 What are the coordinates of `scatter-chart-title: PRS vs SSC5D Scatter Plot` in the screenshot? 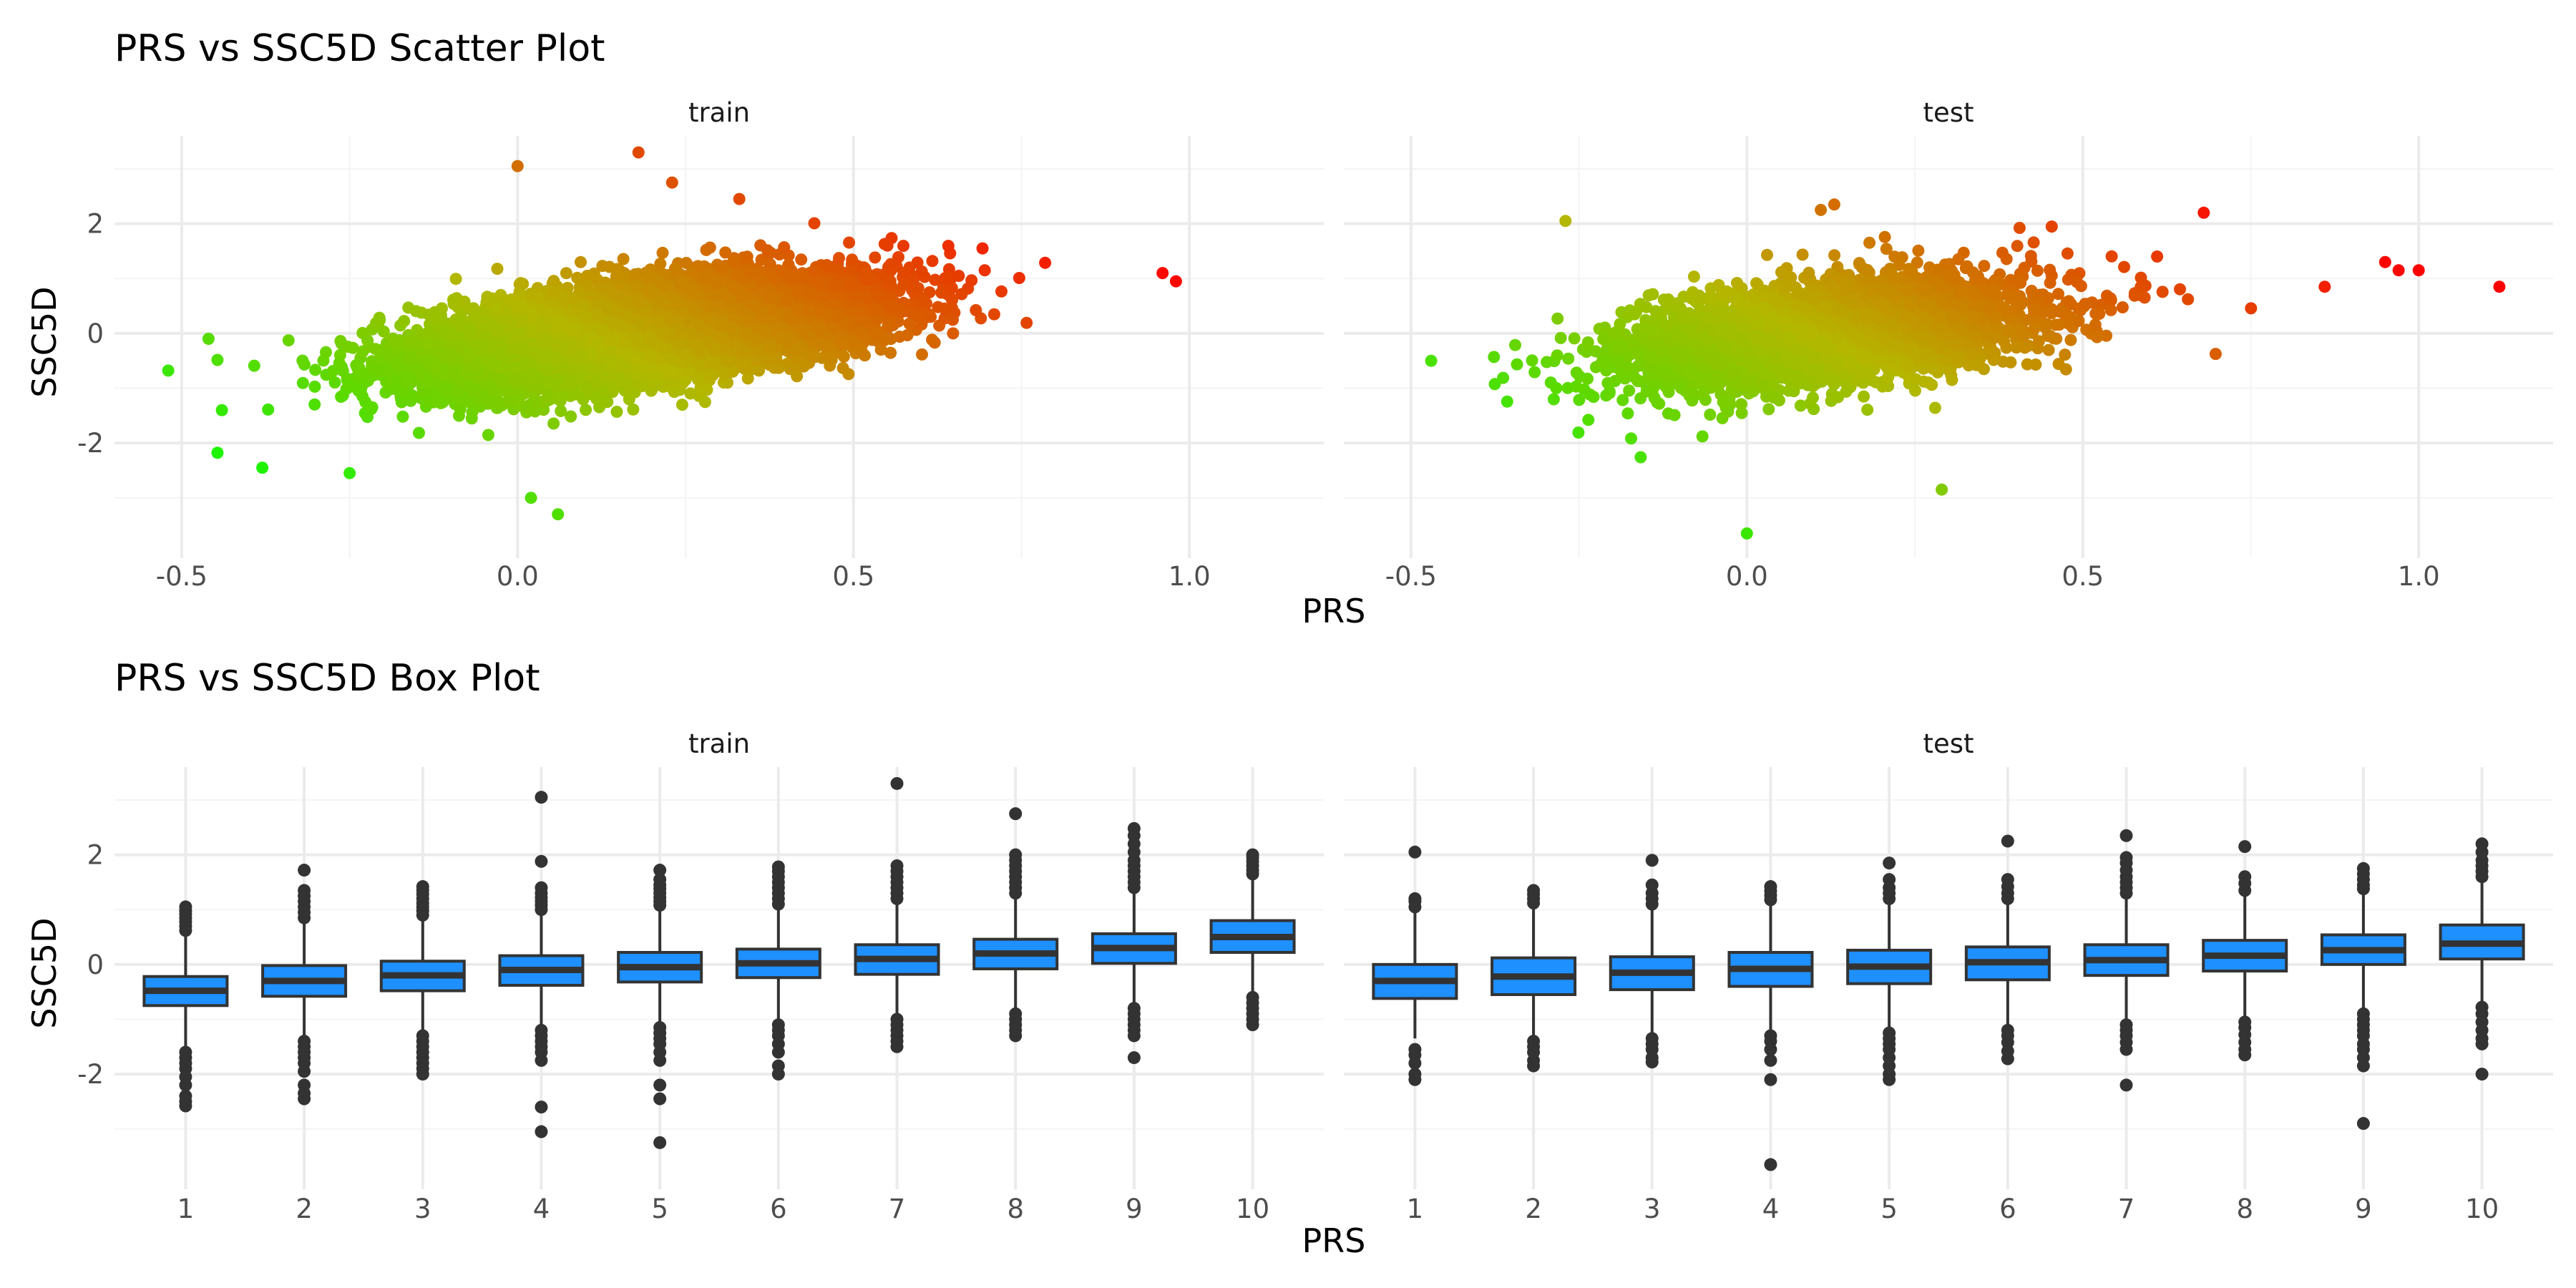 It's located at (359, 48).